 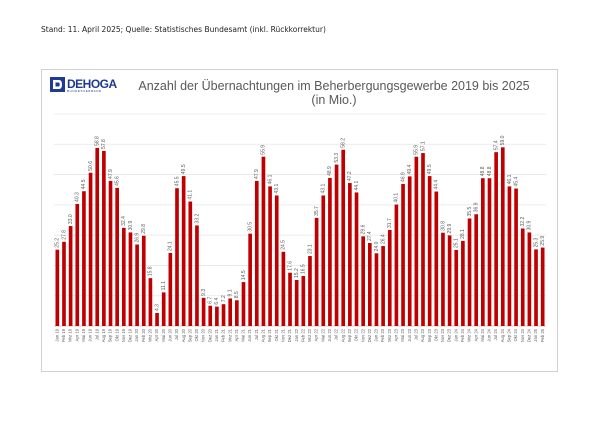 I want to click on x-tick-label: Sep 22, so click(x=349, y=335).